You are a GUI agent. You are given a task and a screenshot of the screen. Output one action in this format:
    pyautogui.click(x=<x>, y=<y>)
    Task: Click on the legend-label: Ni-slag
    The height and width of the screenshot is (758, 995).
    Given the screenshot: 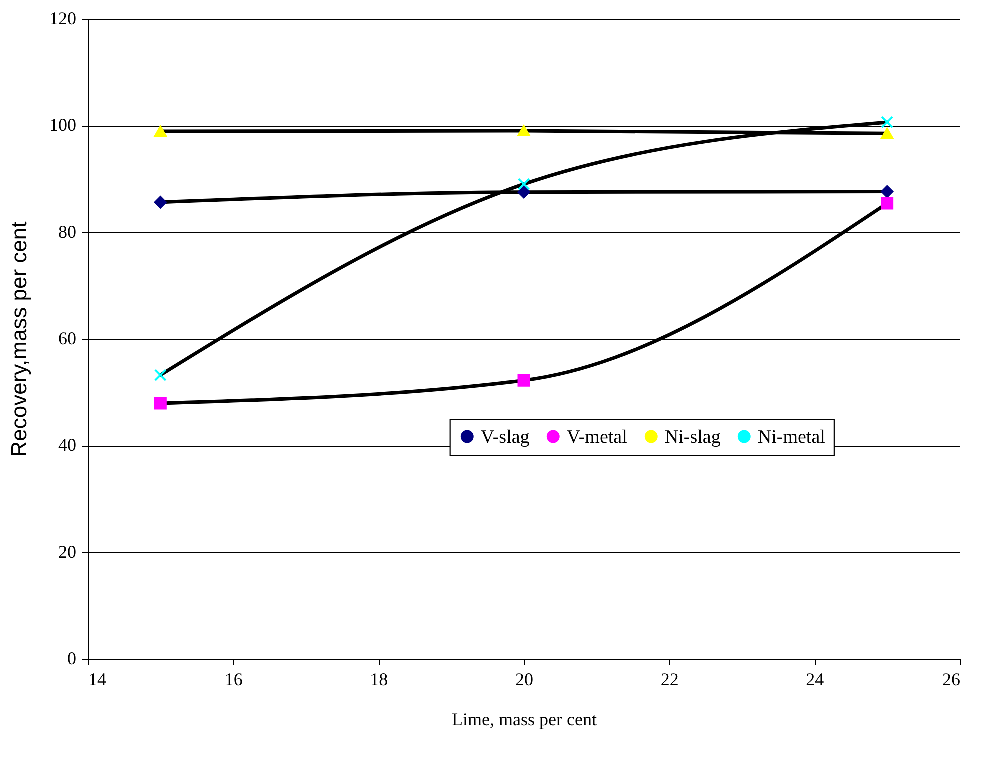 What is the action you would take?
    pyautogui.click(x=693, y=437)
    